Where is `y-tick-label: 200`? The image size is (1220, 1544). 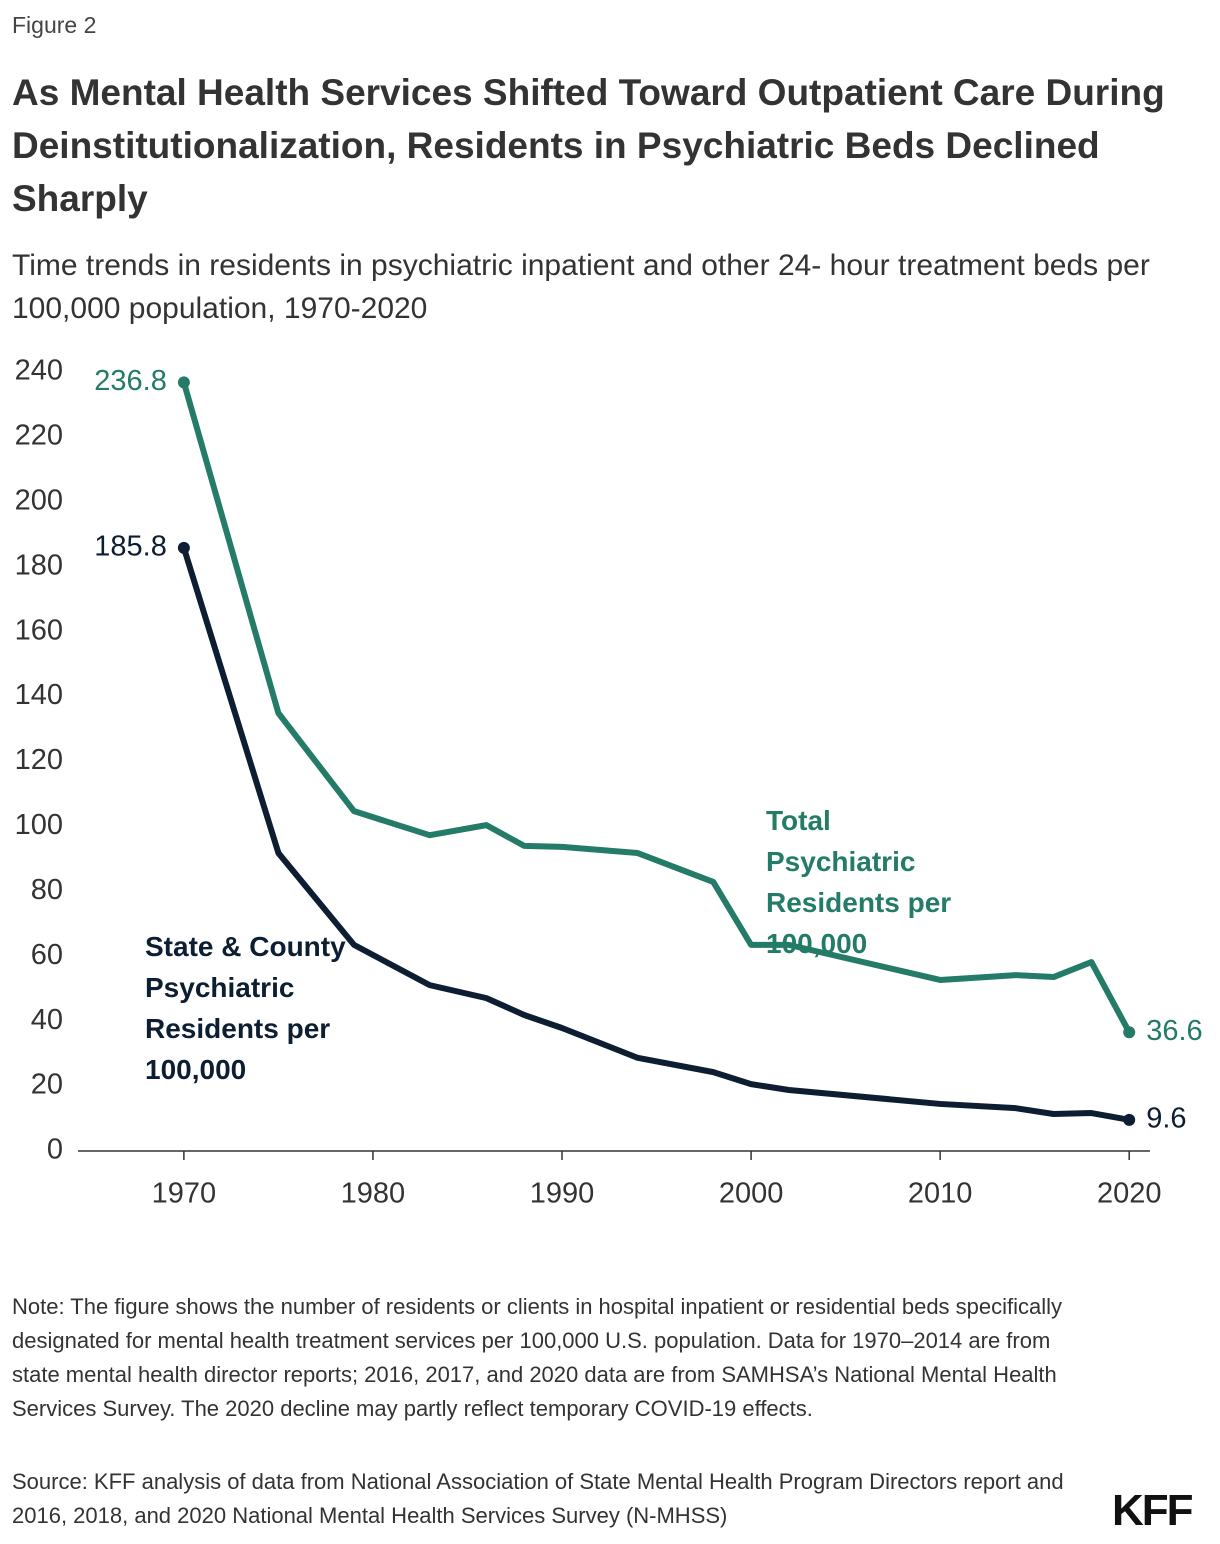
y-tick-label: 200 is located at coordinates (39, 500).